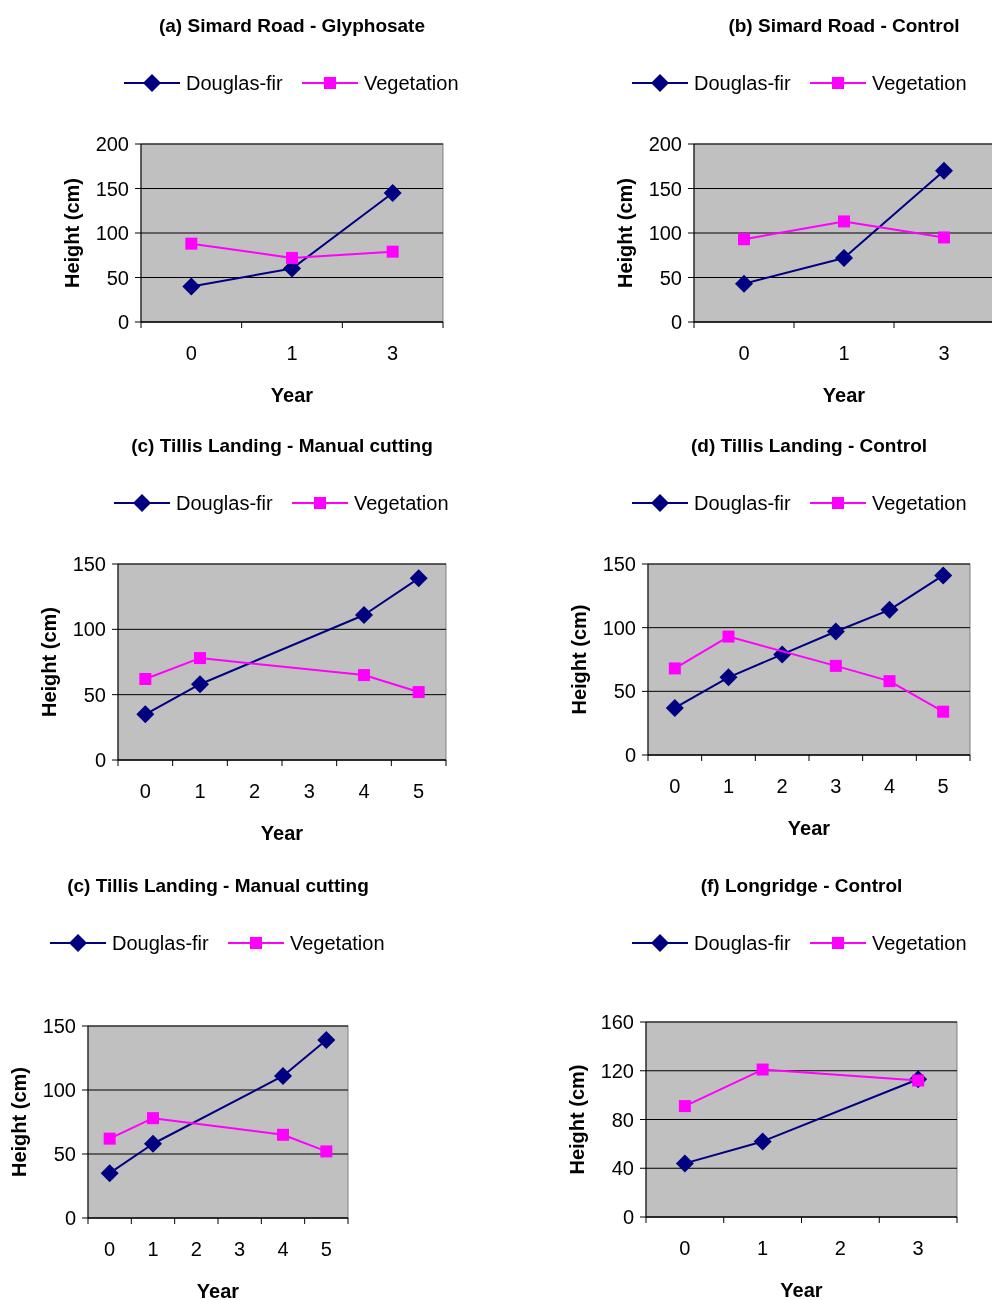 The width and height of the screenshot is (992, 1300). I want to click on y-tick-label: 200, so click(112, 144).